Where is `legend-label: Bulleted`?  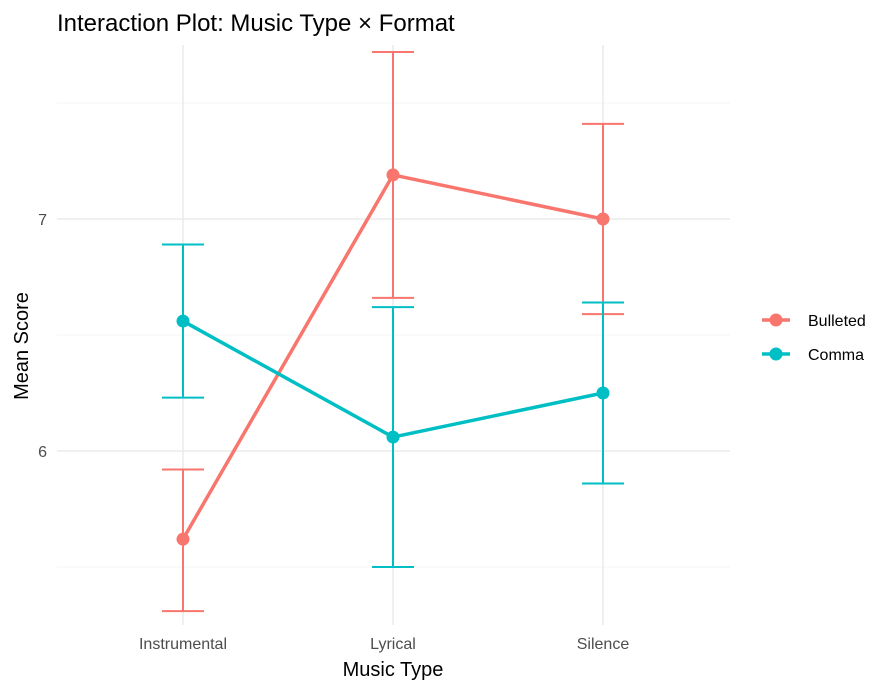 legend-label: Bulleted is located at coordinates (837, 321).